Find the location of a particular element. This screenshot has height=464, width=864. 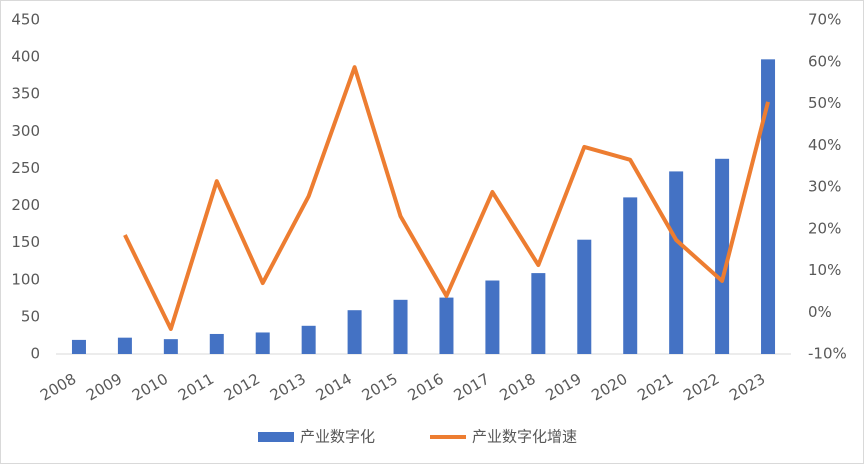

x-tick-label: 2014 is located at coordinates (334, 387).